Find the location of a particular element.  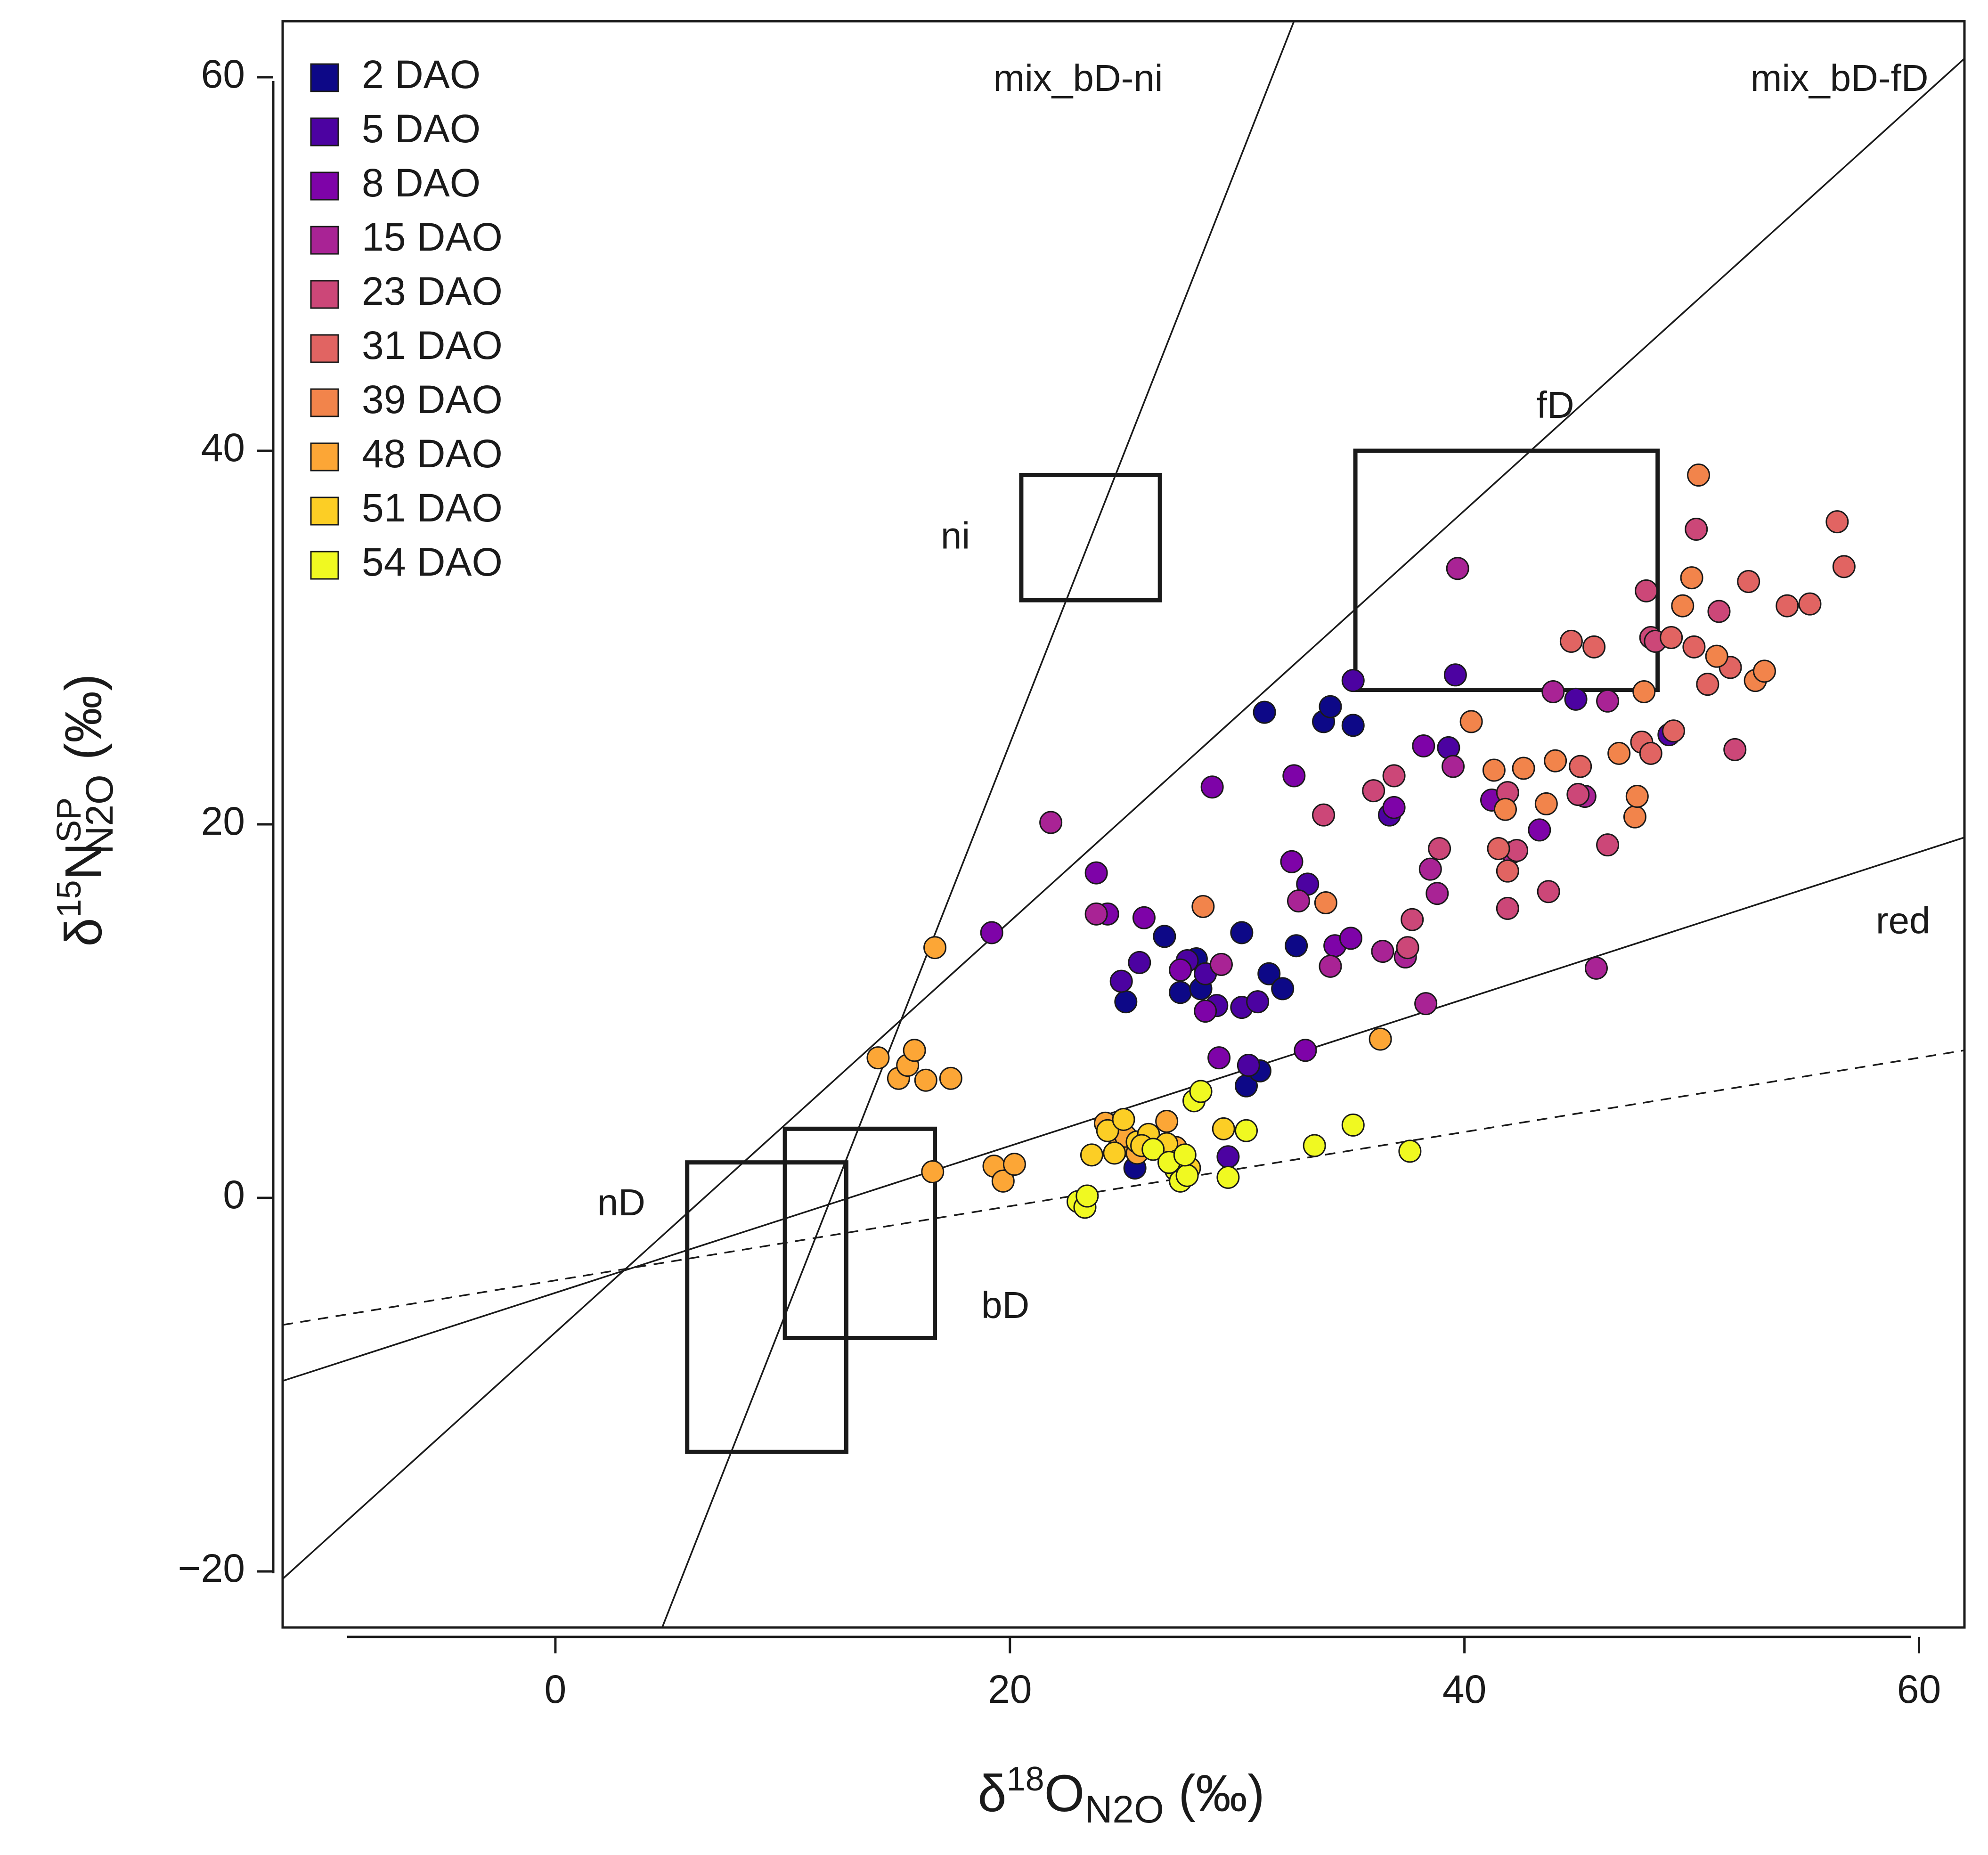

legend-item: 2 DAO is located at coordinates (395, 75).